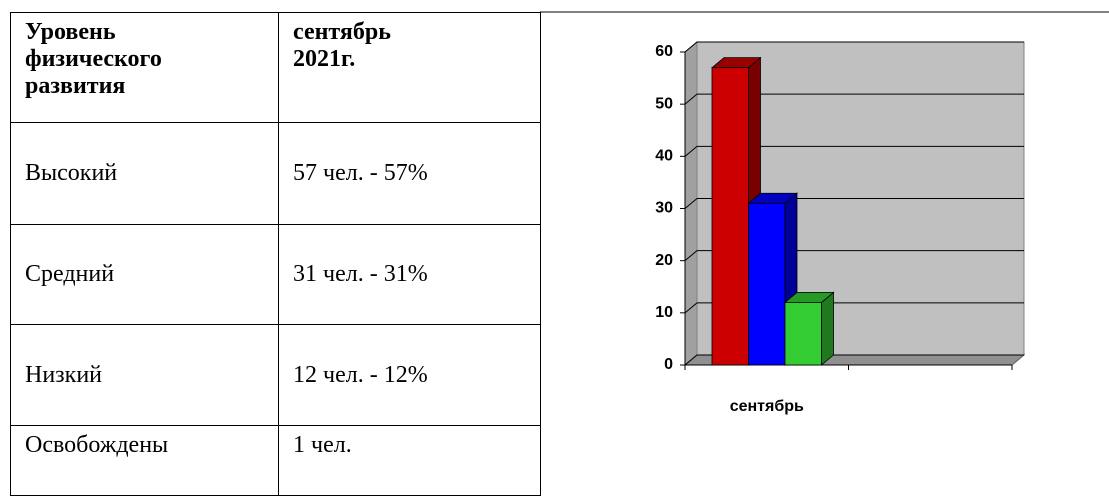 The height and width of the screenshot is (496, 1109). I want to click on y-tick-label: 50, so click(664, 103).